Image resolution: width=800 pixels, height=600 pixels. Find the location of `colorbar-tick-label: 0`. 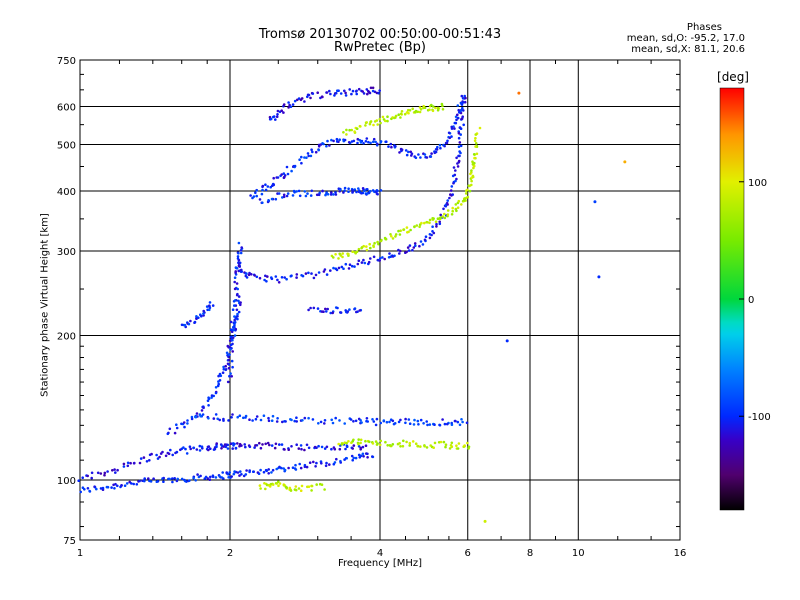

colorbar-tick-label: 0 is located at coordinates (751, 300).